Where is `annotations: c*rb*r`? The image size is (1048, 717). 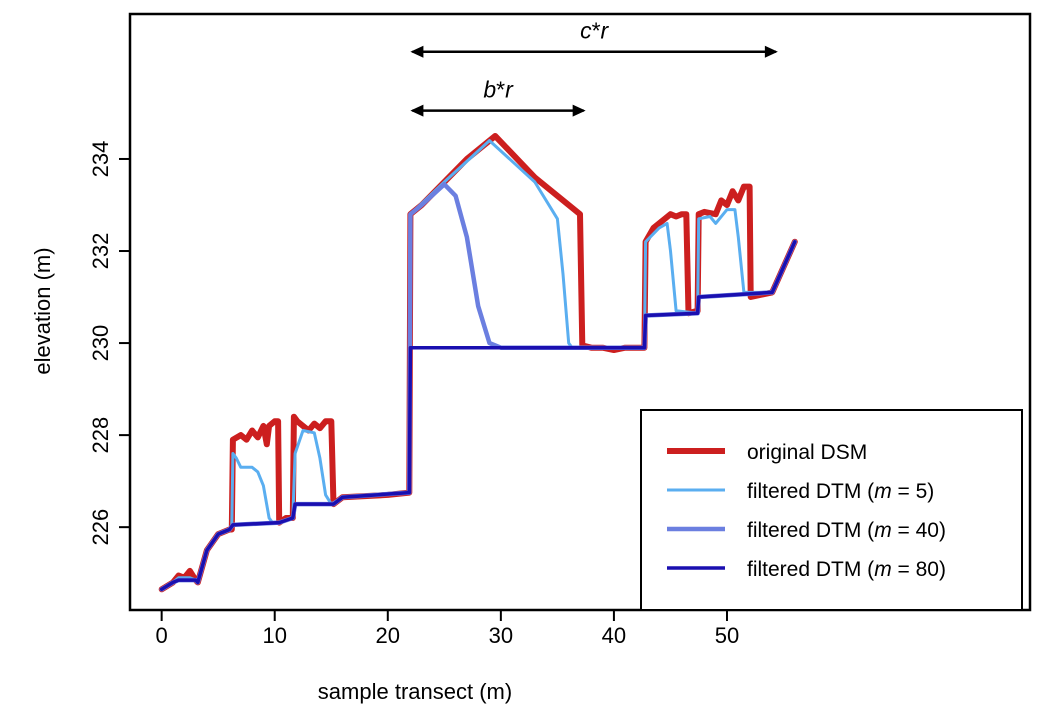
annotations: c*rb*r is located at coordinates (594, 67).